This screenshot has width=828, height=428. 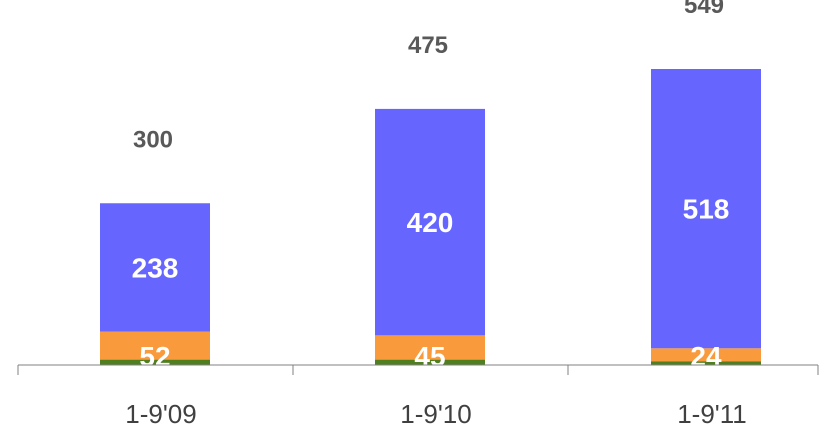 I want to click on segment-label-3-1: 238, so click(x=155, y=267).